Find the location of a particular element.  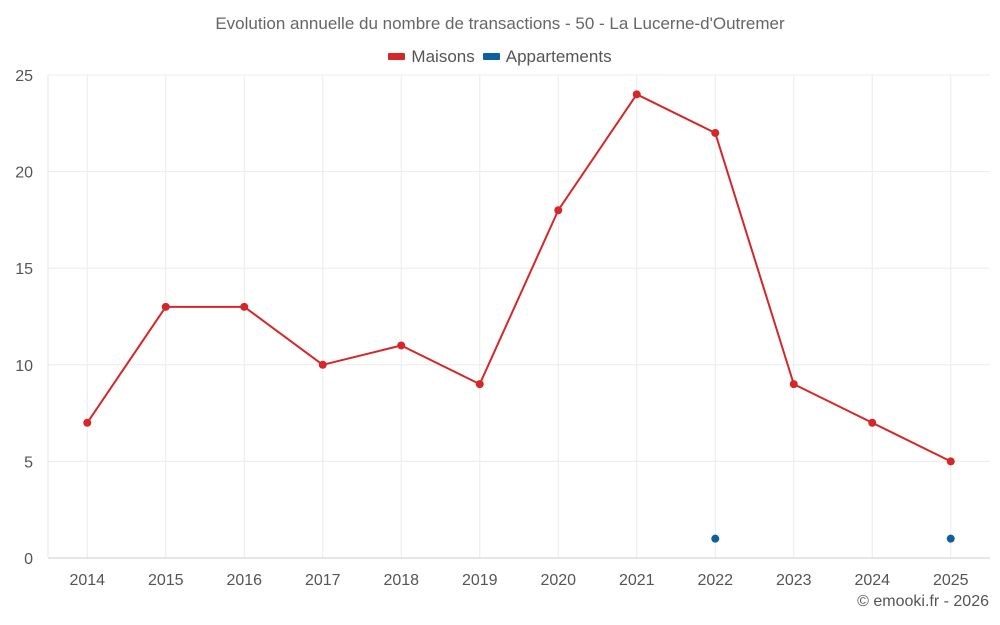

x-tick-label: 2018 is located at coordinates (401, 580).